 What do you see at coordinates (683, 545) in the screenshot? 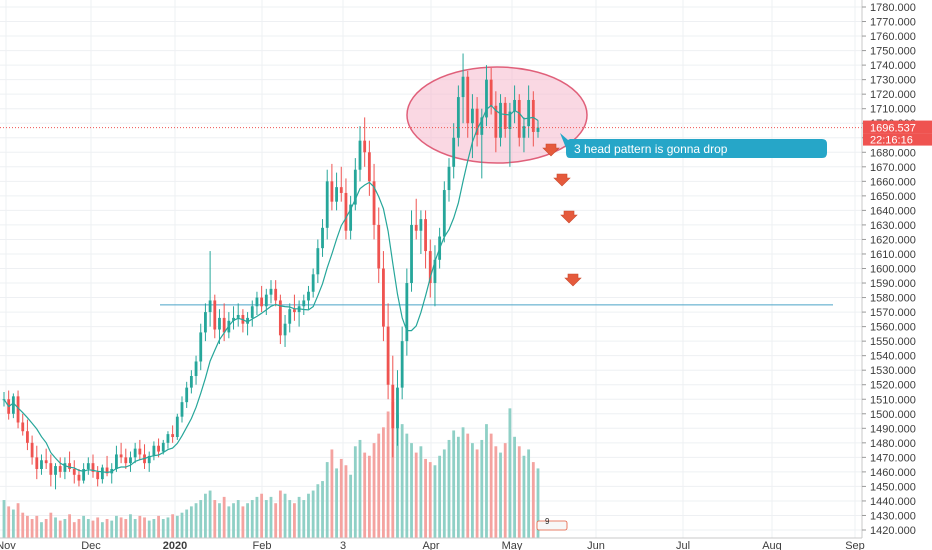
I see `x-tick-label: Jul` at bounding box center [683, 545].